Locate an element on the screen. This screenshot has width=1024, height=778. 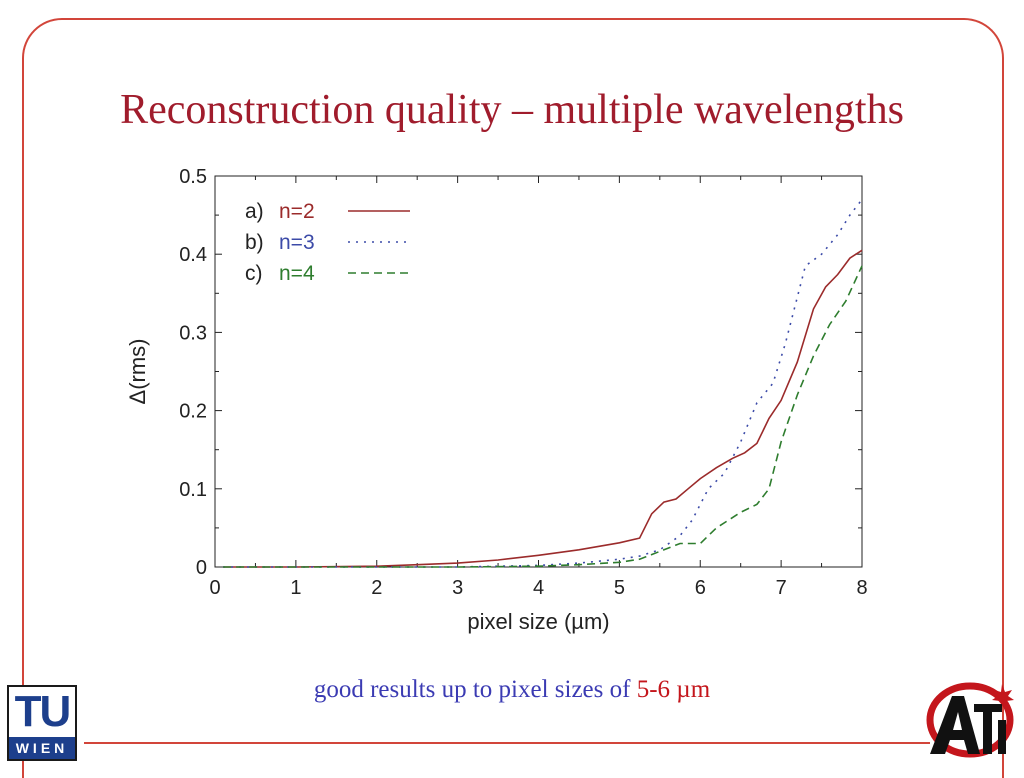
y-tick-label: 0.3 is located at coordinates (193, 333).